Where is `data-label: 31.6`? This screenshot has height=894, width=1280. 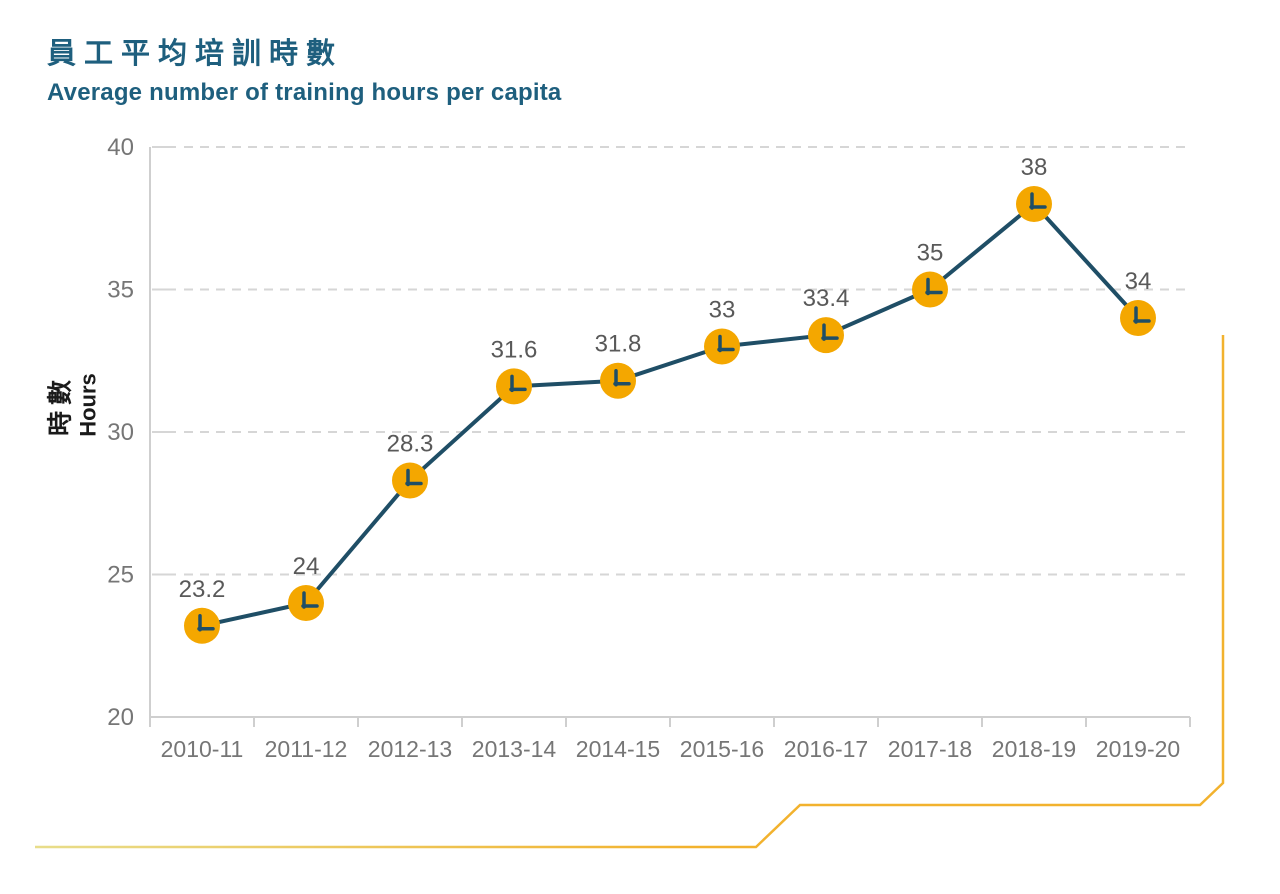 data-label: 31.6 is located at coordinates (514, 349).